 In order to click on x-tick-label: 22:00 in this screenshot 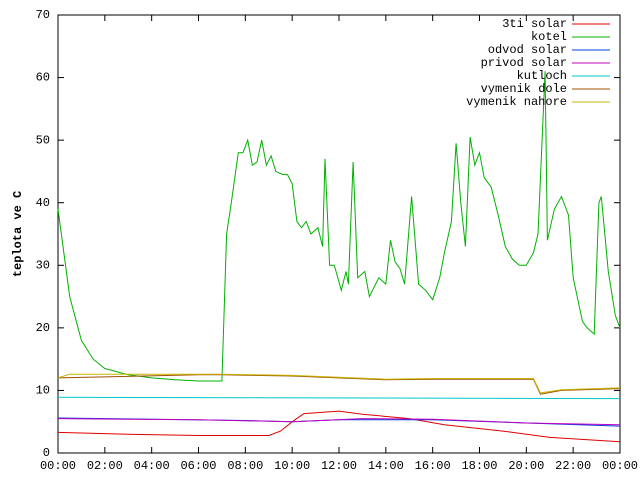, I will do `click(573, 466)`.